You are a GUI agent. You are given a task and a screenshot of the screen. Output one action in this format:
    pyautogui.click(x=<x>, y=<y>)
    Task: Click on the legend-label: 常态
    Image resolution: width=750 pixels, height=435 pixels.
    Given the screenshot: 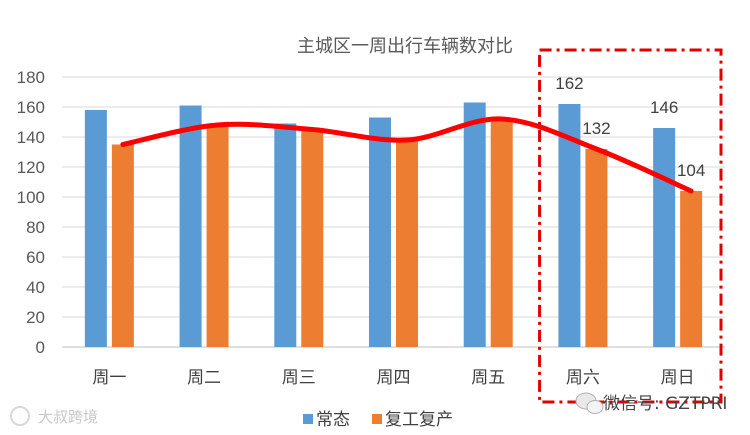 What is the action you would take?
    pyautogui.click(x=333, y=420)
    